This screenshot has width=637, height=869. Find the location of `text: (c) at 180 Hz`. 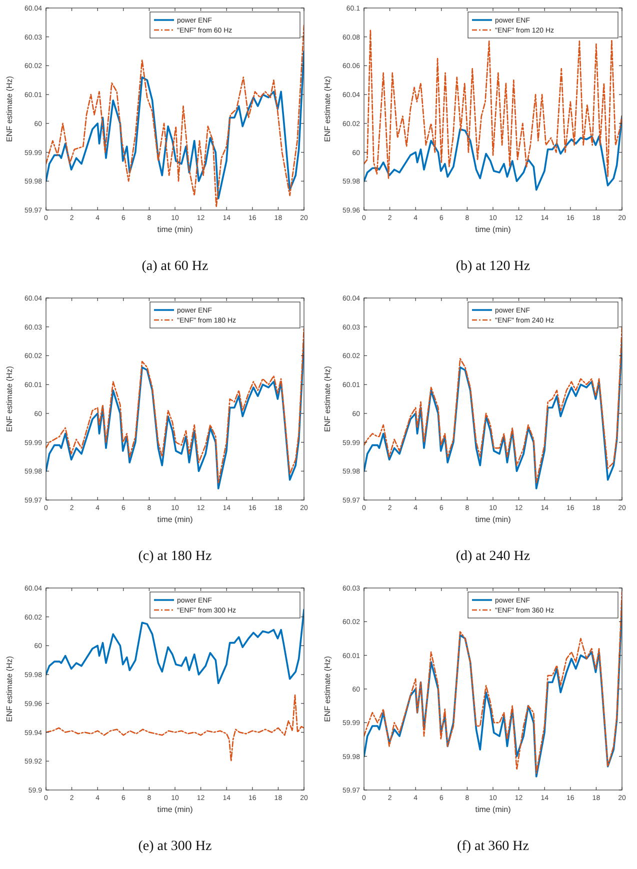

text: (c) at 180 Hz is located at coordinates (175, 556).